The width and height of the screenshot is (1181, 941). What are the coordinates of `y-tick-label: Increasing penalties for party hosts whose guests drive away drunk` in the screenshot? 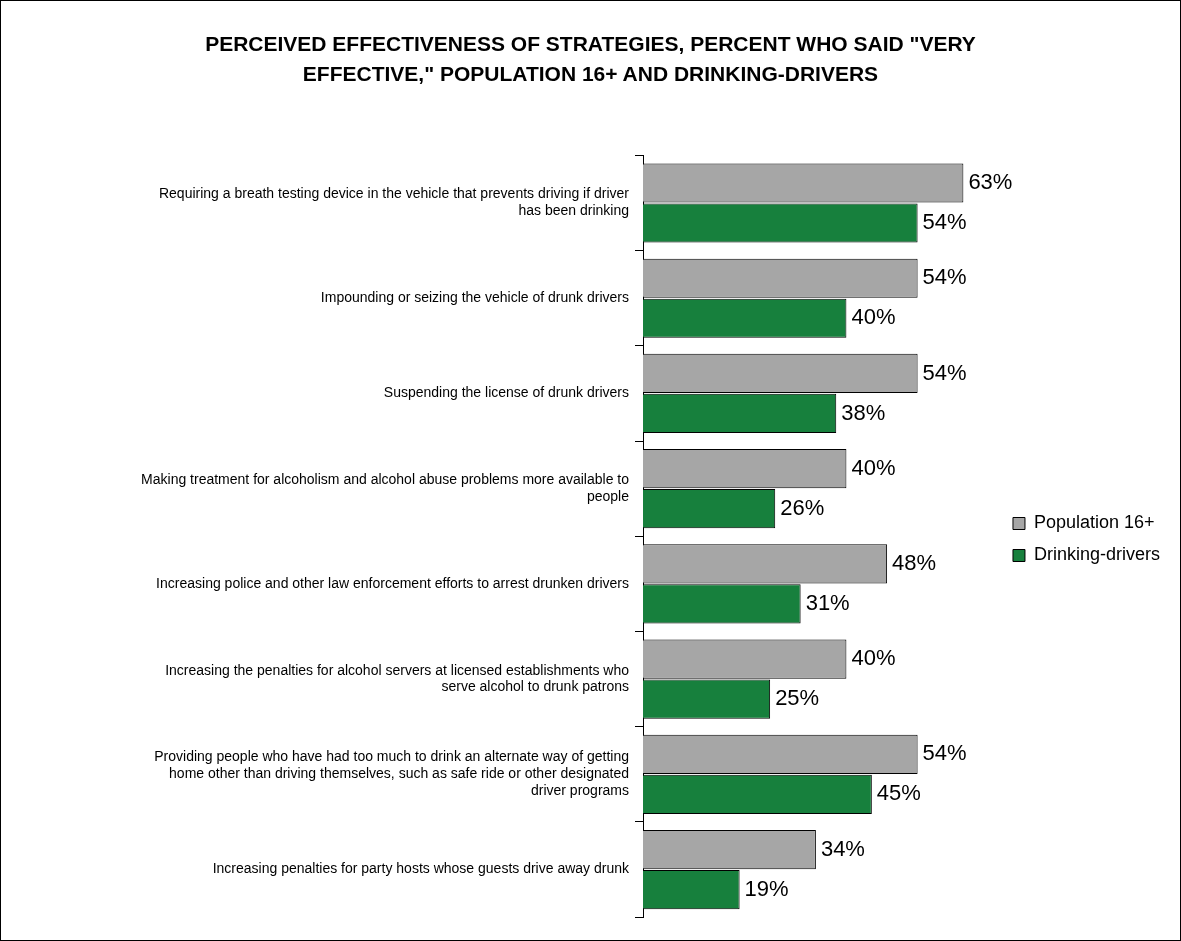 It's located at (421, 868).